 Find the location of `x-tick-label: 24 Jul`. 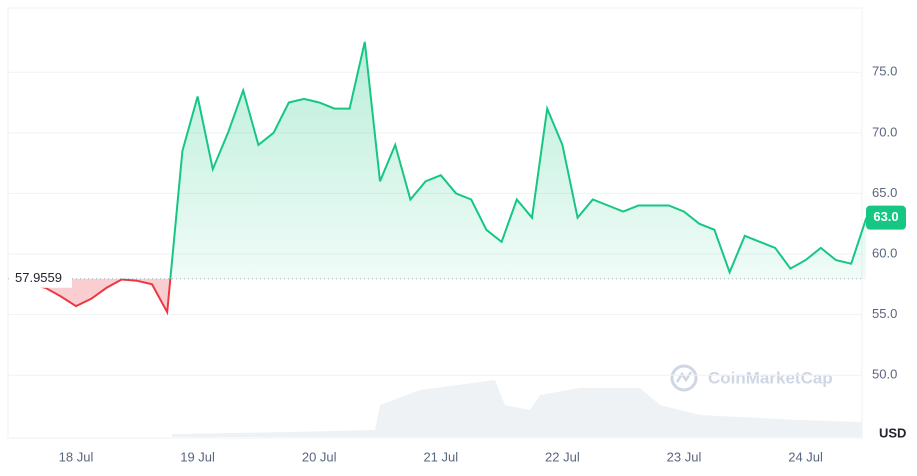

x-tick-label: 24 Jul is located at coordinates (805, 456).